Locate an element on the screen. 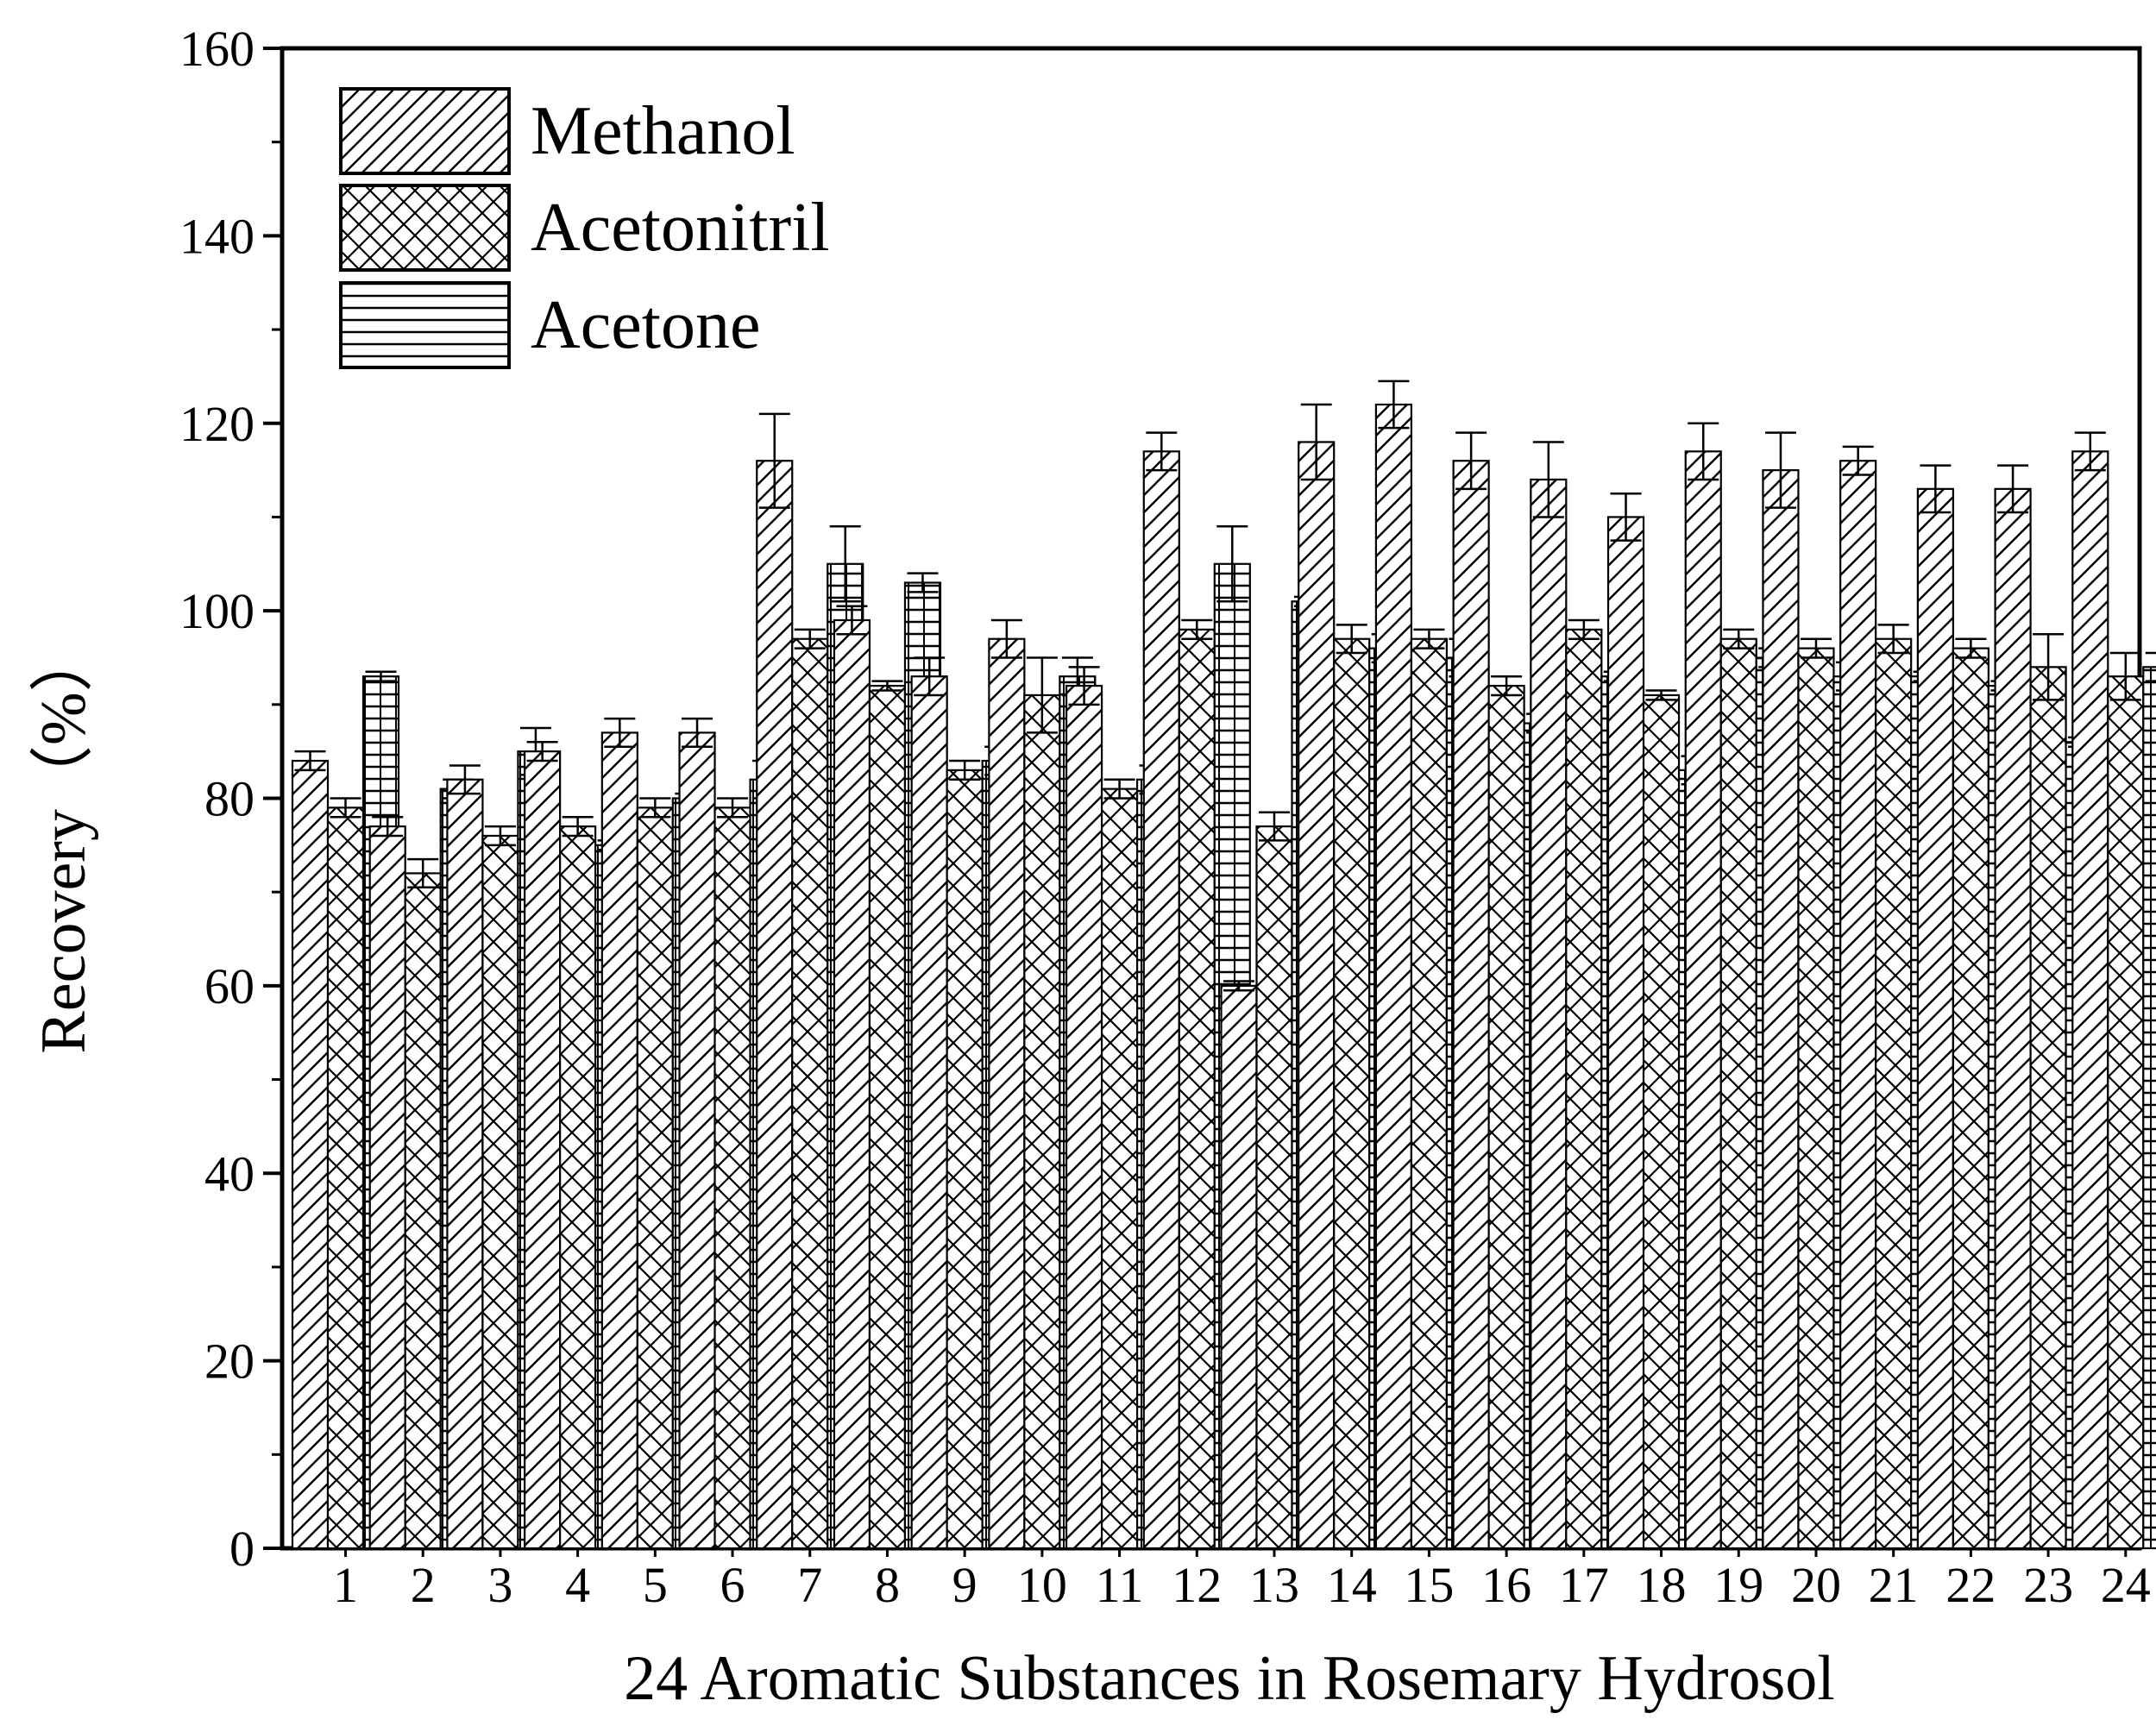 Image resolution: width=2156 pixels, height=1732 pixels. x-tick-label-21: 21 is located at coordinates (1894, 1585).